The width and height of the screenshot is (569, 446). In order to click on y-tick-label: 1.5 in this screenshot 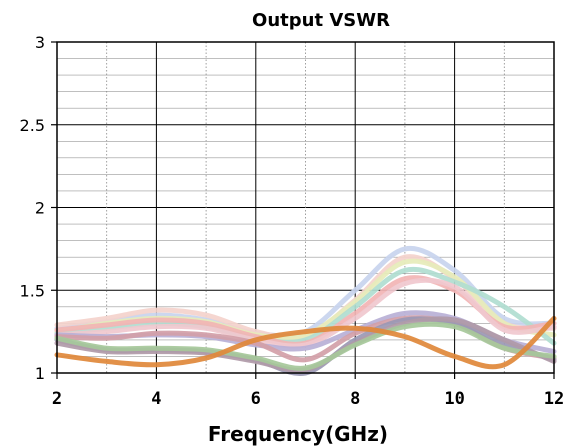, I will do `click(32, 290)`.